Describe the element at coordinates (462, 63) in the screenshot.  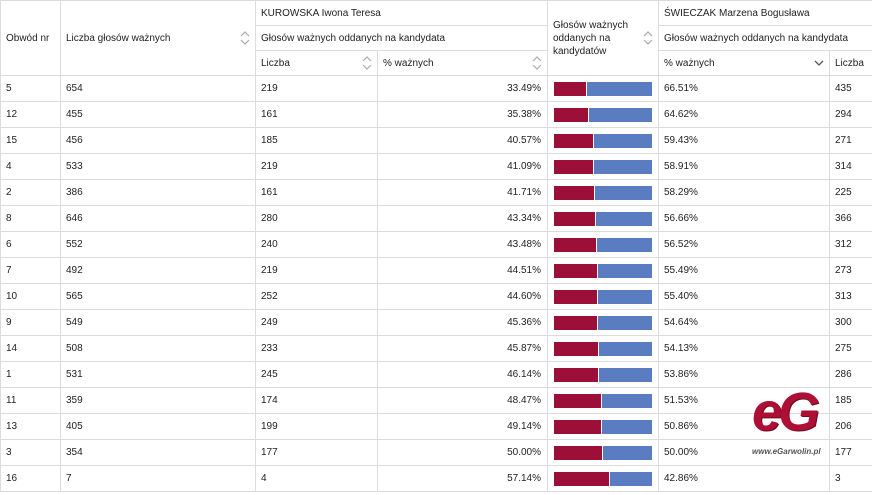
I see `col-header-c1-pct: % ważnych` at that location.